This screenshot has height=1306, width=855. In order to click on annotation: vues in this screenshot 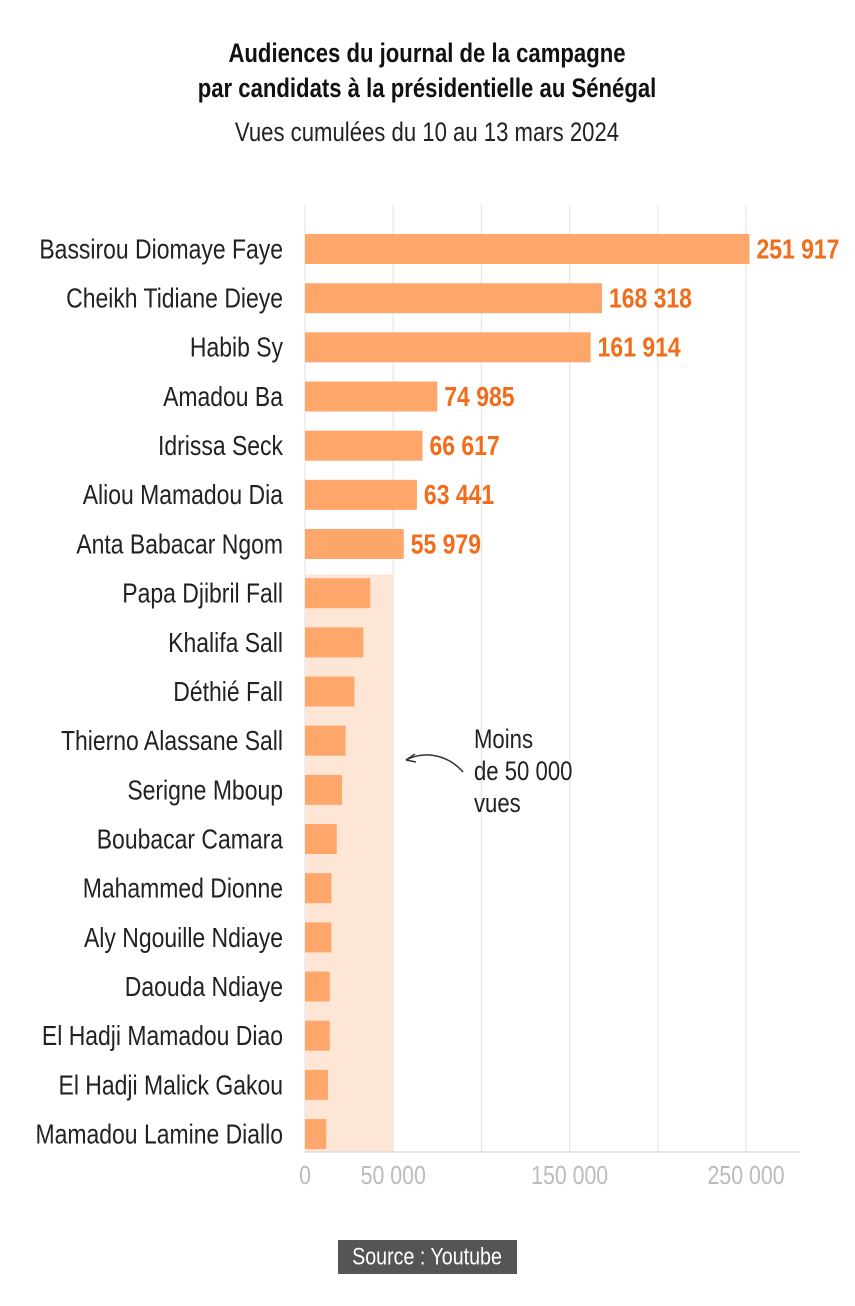, I will do `click(497, 804)`.